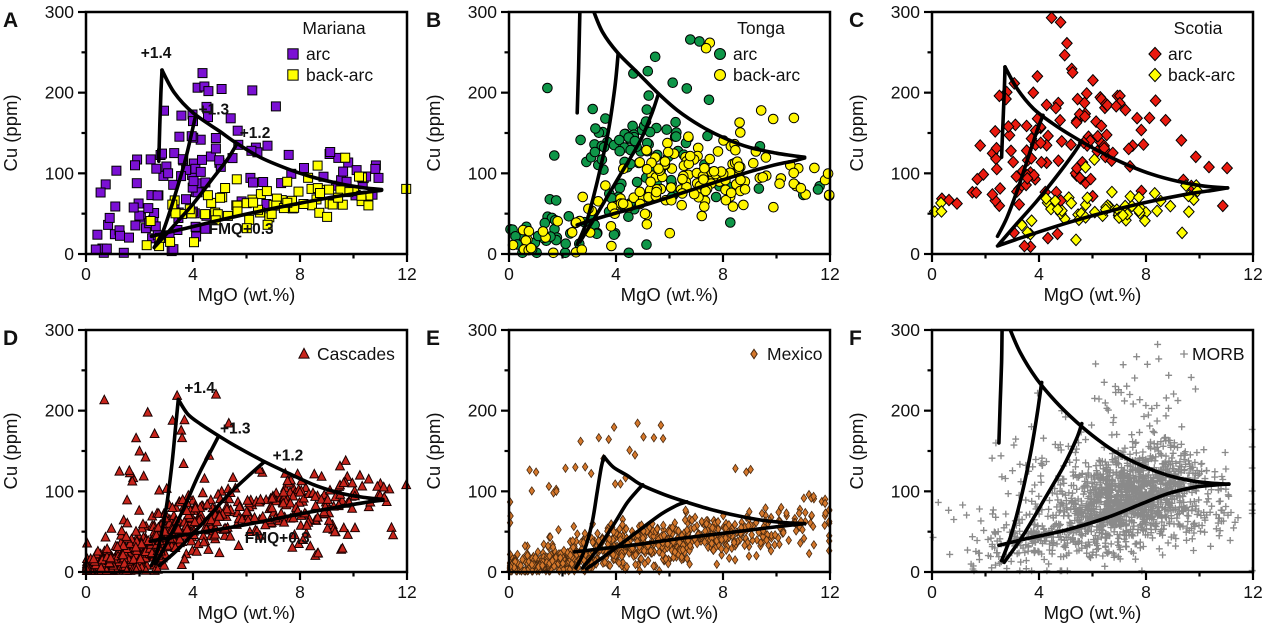 This screenshot has width=1270, height=633. I want to click on panel-letter: D, so click(10, 338).